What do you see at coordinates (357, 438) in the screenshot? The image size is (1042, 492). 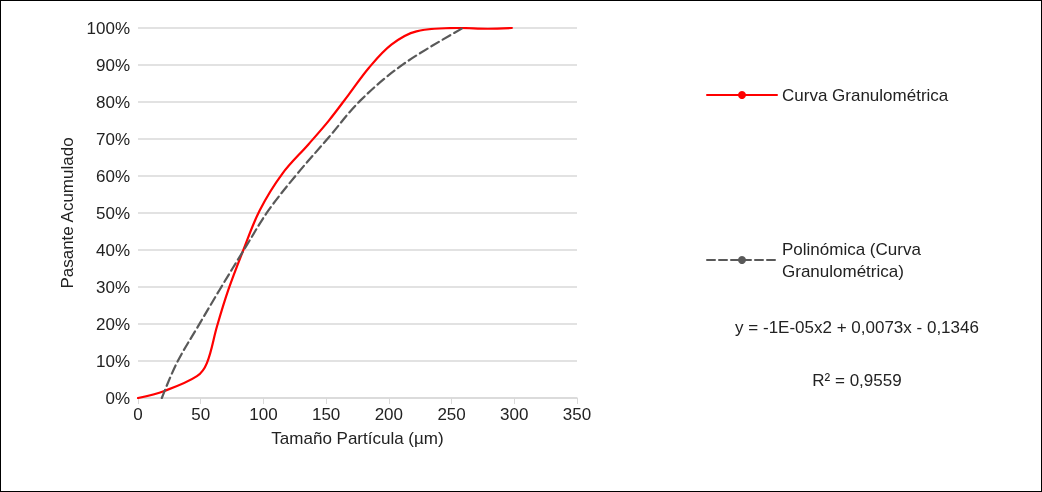 I see `x-axis-title: Tamaño Partícula (µm)` at bounding box center [357, 438].